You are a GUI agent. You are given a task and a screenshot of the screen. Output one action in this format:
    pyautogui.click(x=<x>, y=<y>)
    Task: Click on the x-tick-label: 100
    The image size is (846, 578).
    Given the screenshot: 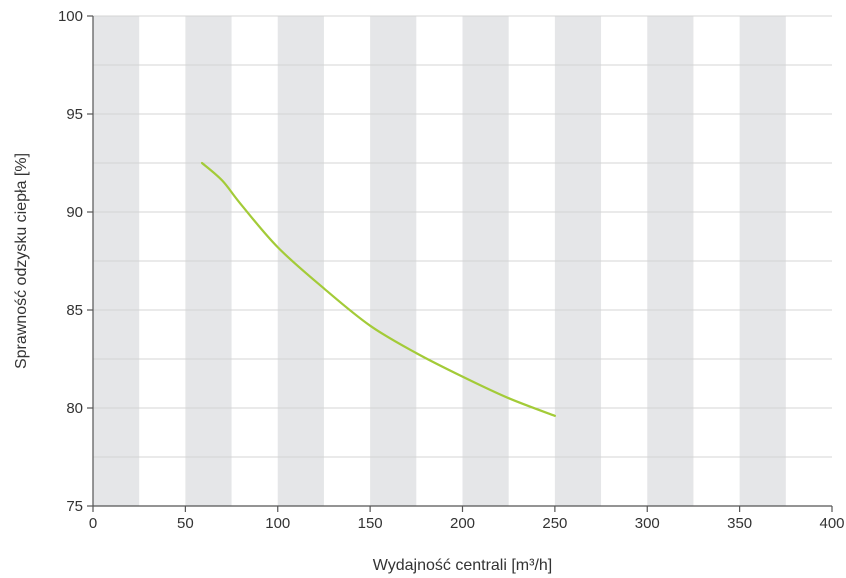 What is the action you would take?
    pyautogui.click(x=277, y=523)
    